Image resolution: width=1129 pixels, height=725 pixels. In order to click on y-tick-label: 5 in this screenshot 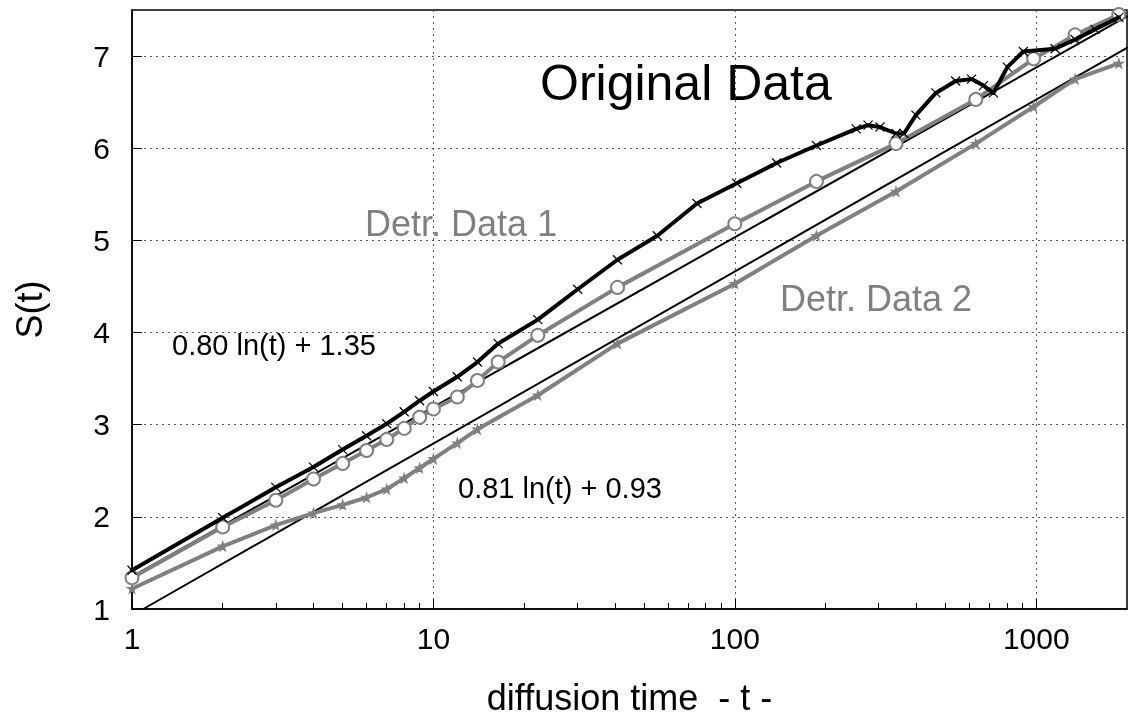, I will do `click(101, 240)`.